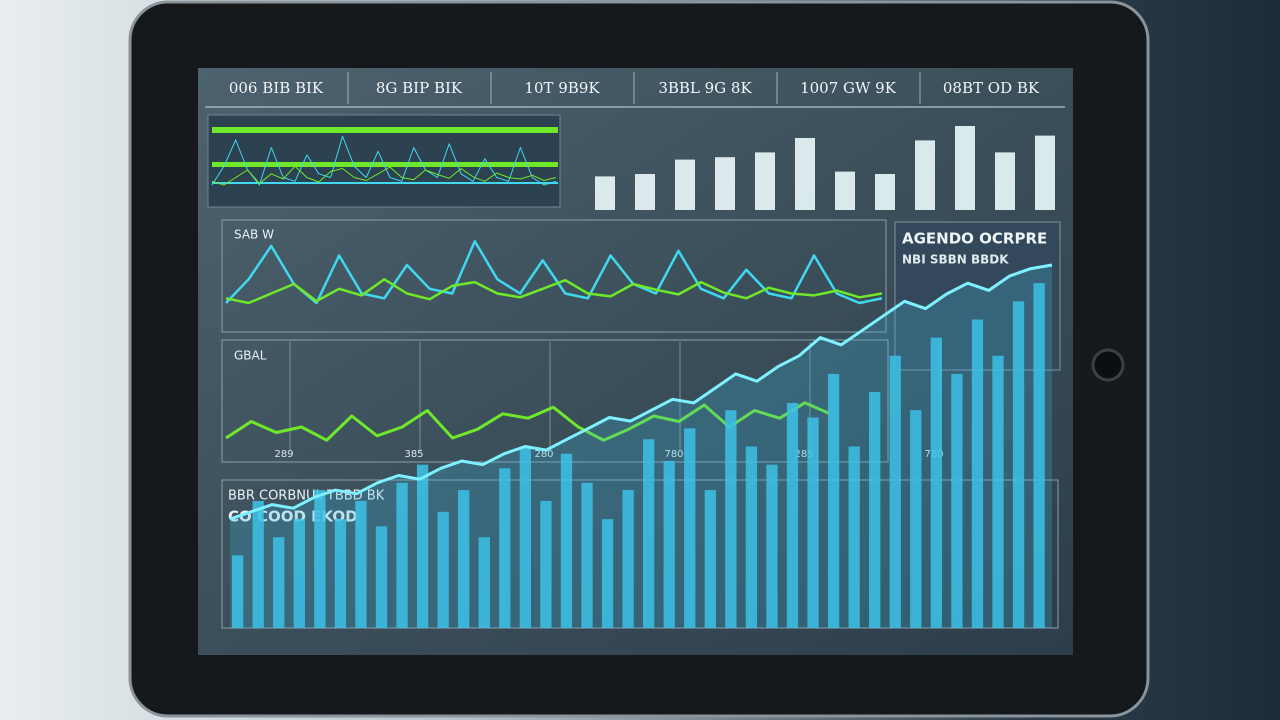 This screenshot has height=720, width=1280. I want to click on header-tab: 8G BIP BIK, so click(419, 88).